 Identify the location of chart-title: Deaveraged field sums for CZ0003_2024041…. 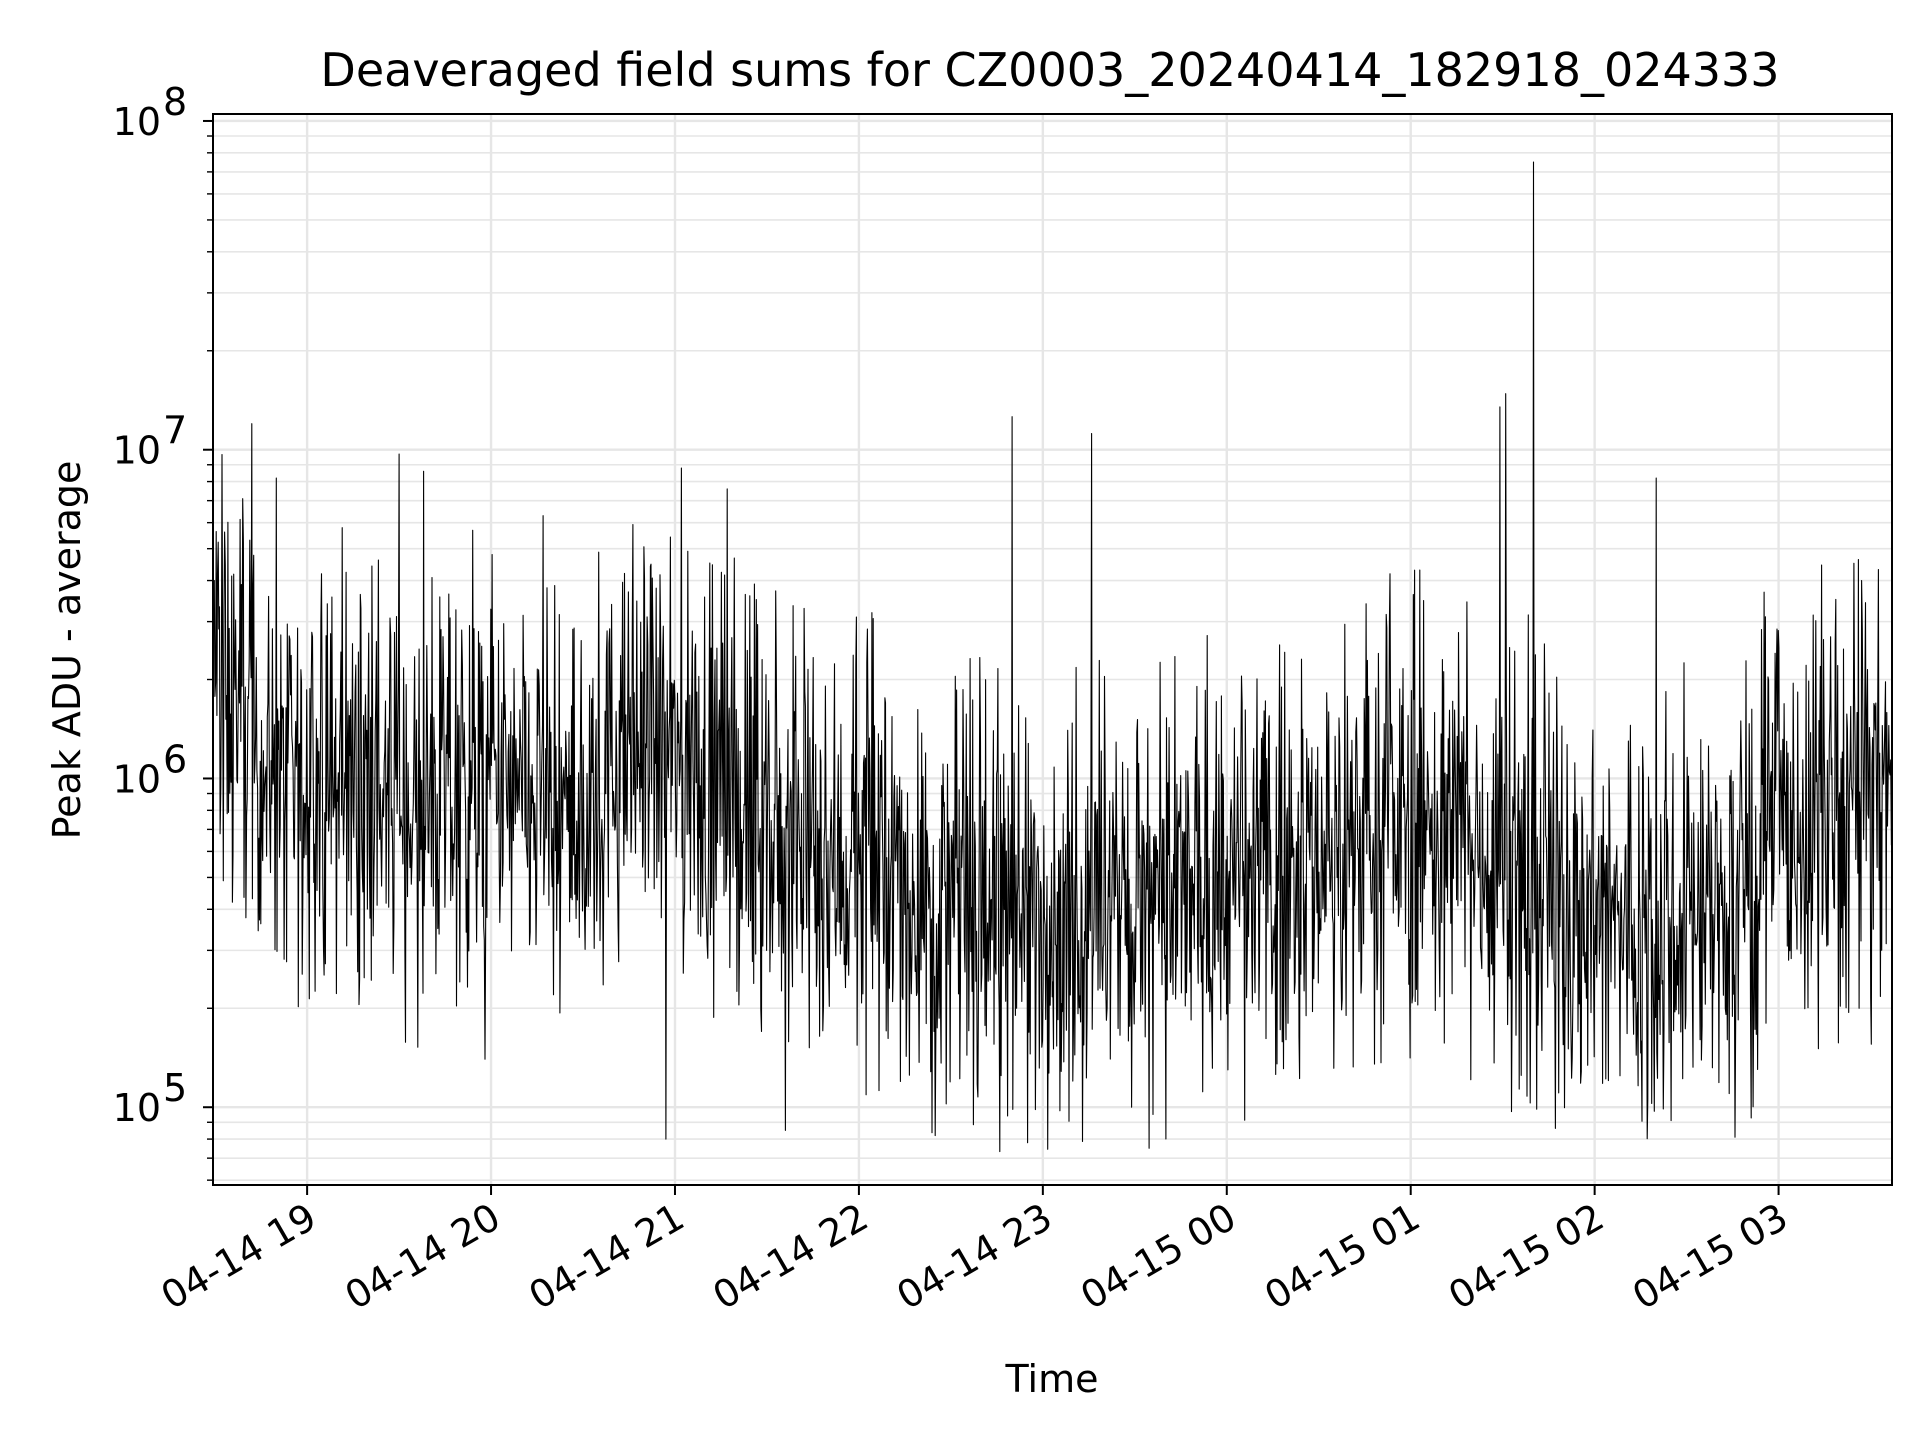
(1049, 70).